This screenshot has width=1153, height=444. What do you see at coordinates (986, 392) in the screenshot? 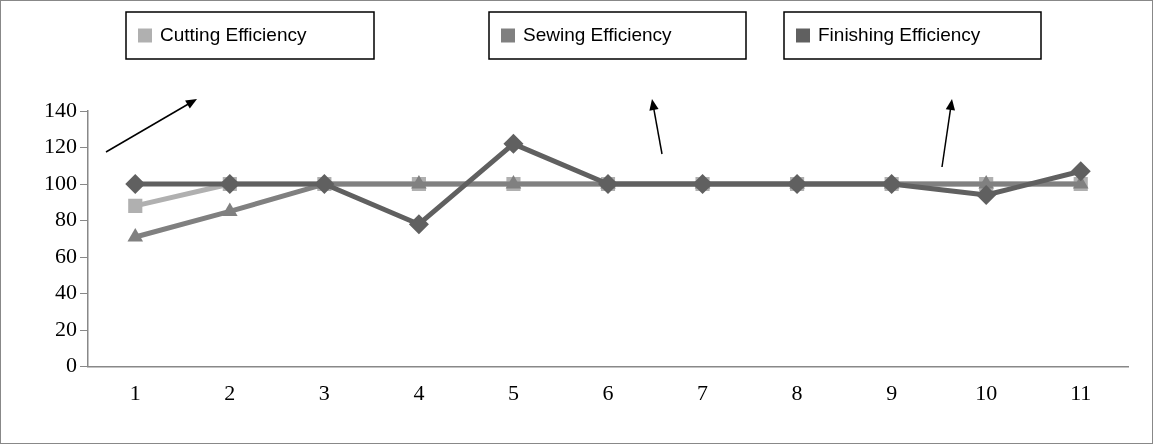
I see `x-tick-label: 10` at bounding box center [986, 392].